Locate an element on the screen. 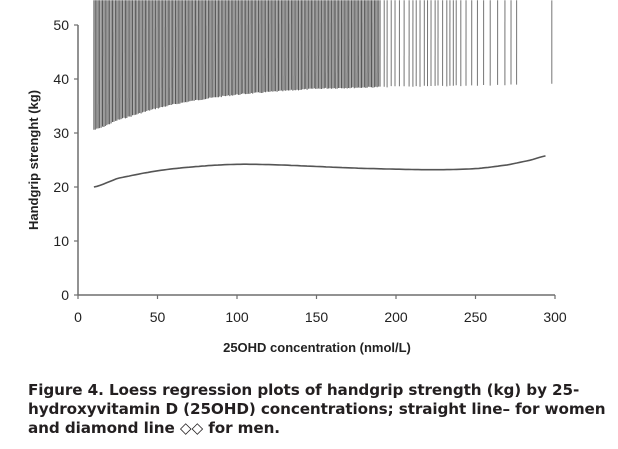 This screenshot has height=449, width=618. x-tick-label: 150 is located at coordinates (317, 317).